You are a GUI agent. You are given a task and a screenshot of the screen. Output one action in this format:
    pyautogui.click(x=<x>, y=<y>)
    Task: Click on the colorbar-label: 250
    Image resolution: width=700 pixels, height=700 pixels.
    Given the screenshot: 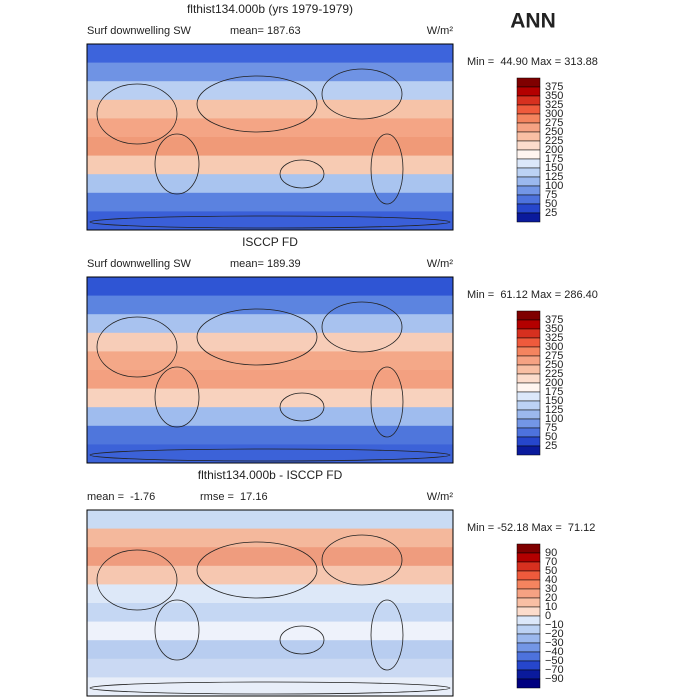 What is the action you would take?
    pyautogui.click(x=554, y=365)
    